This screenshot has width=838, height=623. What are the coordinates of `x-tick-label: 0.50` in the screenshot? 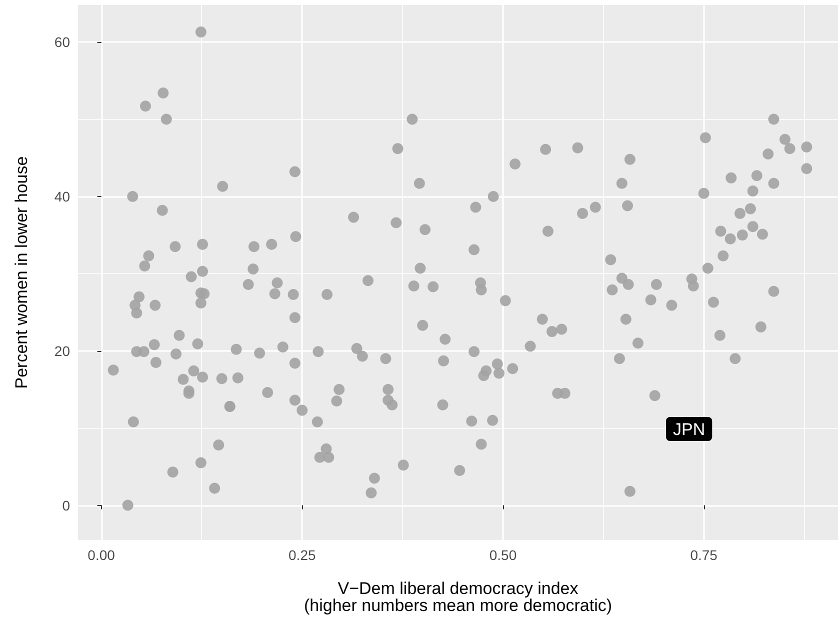 It's located at (503, 555).